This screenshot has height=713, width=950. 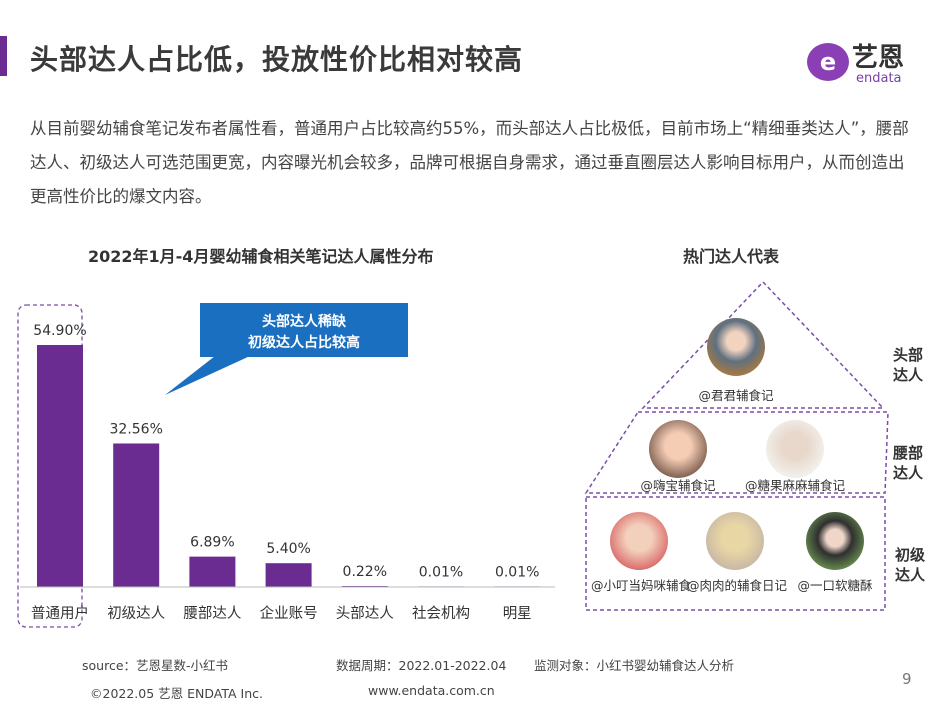 I want to click on page-number: 9, so click(x=907, y=679).